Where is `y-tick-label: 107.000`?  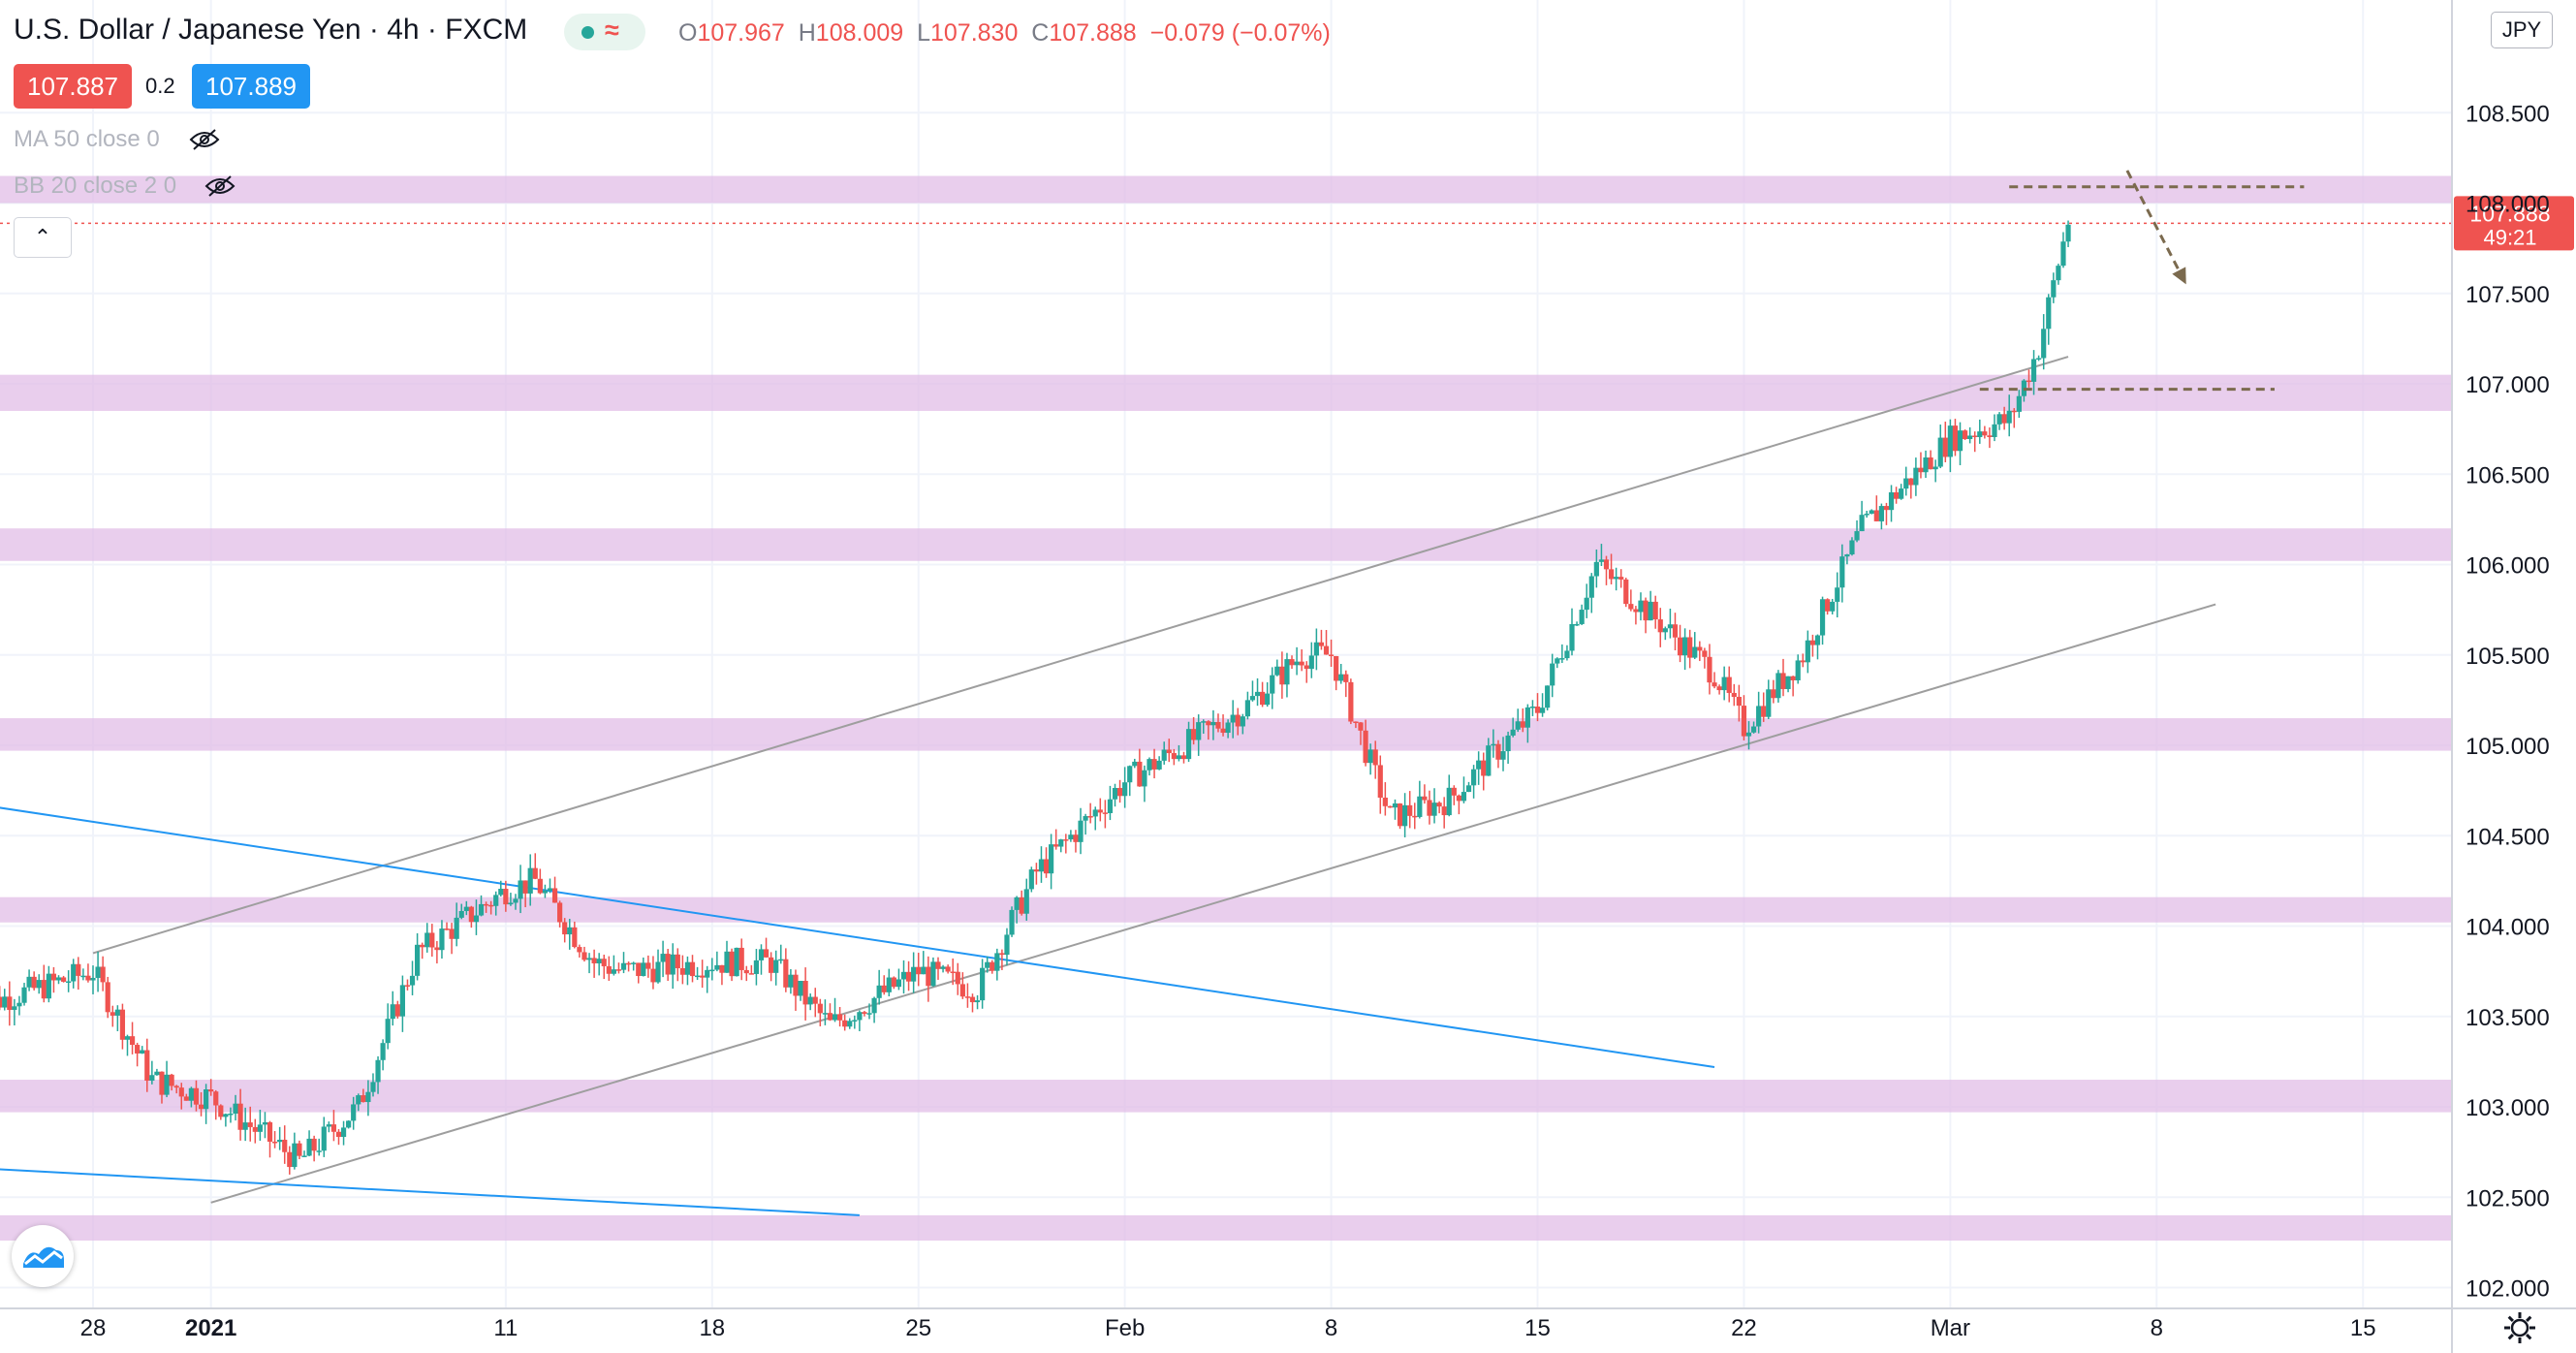 y-tick-label: 107.000 is located at coordinates (2508, 385).